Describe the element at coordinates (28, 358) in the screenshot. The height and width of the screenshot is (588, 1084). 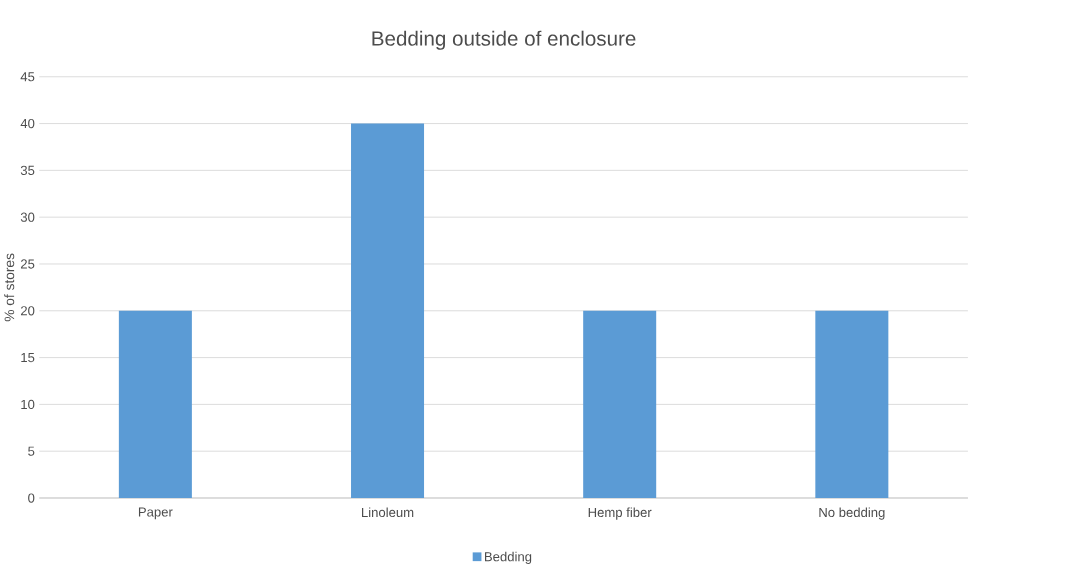
I see `y-tick-label: 15` at that location.